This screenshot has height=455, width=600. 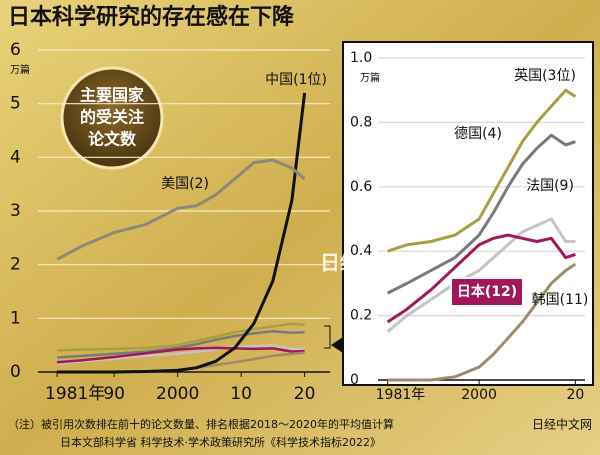 I want to click on y-tick-label: 0.6, so click(x=361, y=187).